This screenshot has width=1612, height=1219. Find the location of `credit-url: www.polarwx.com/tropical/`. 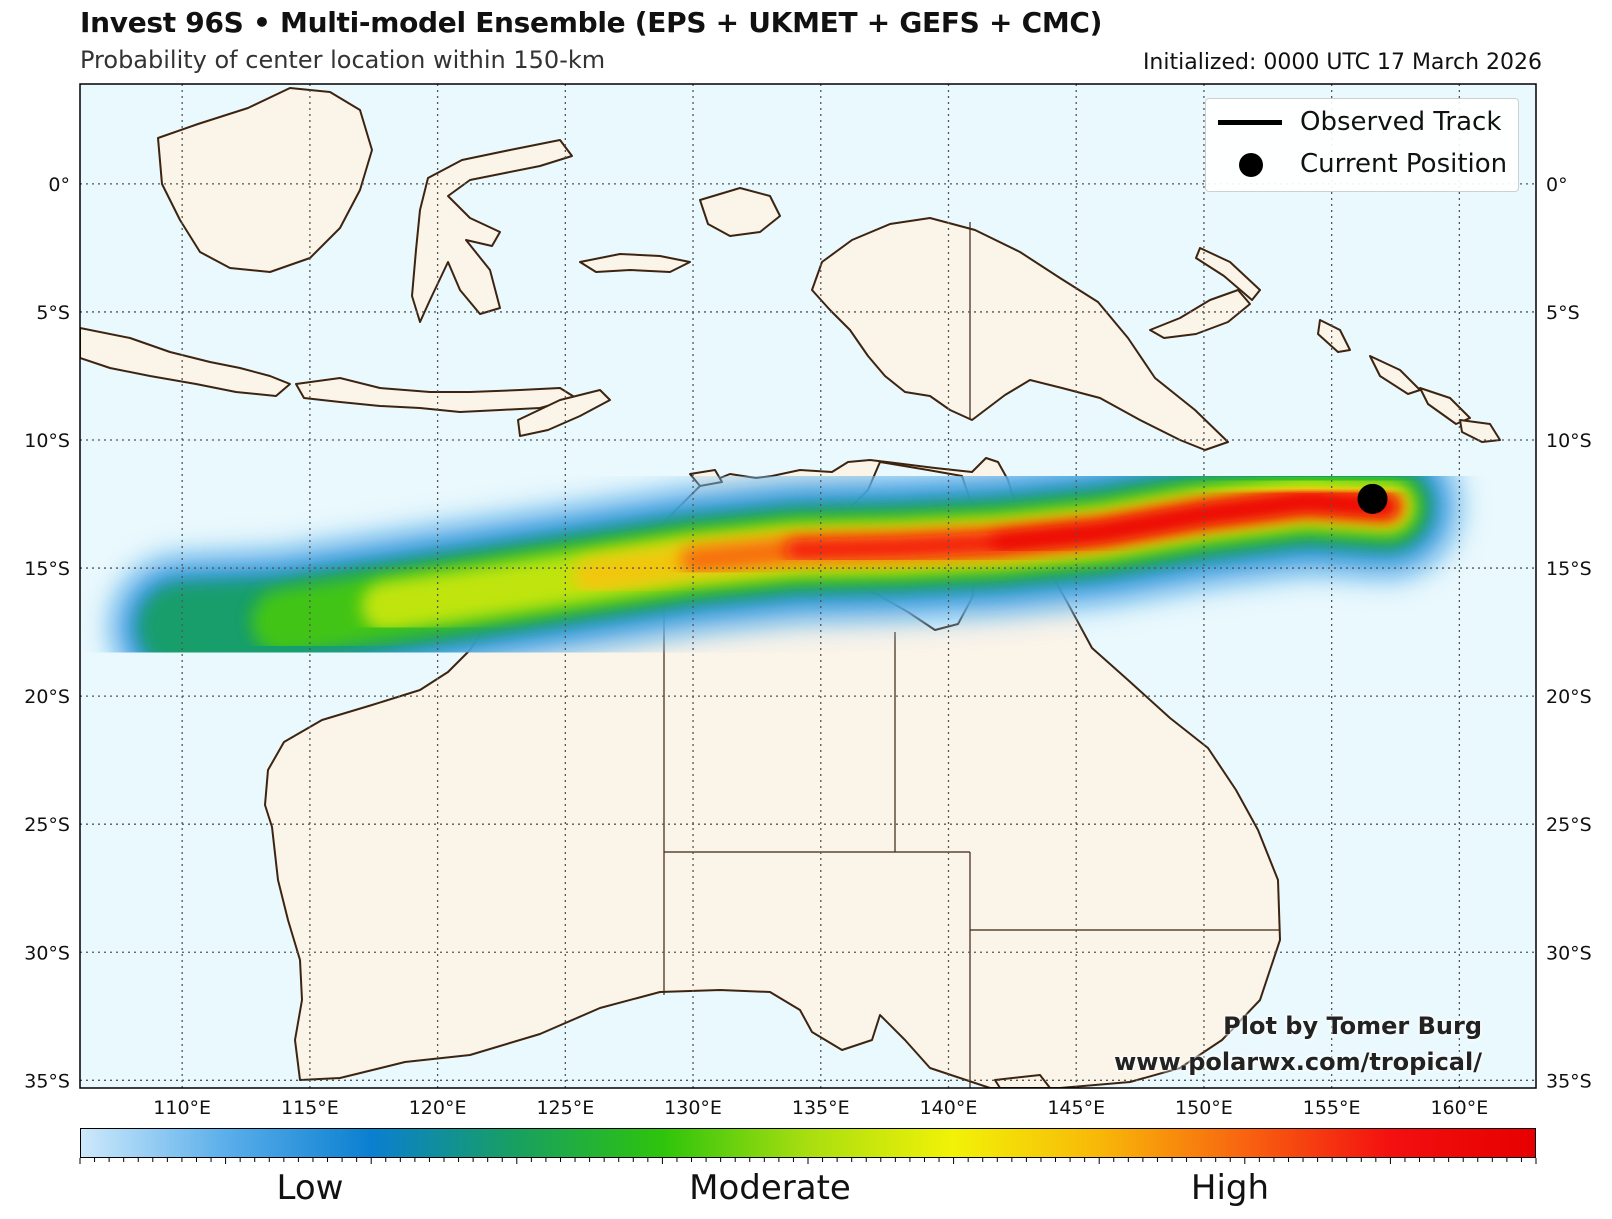

credit-url: www.polarwx.com/tropical/ is located at coordinates (1298, 1062).